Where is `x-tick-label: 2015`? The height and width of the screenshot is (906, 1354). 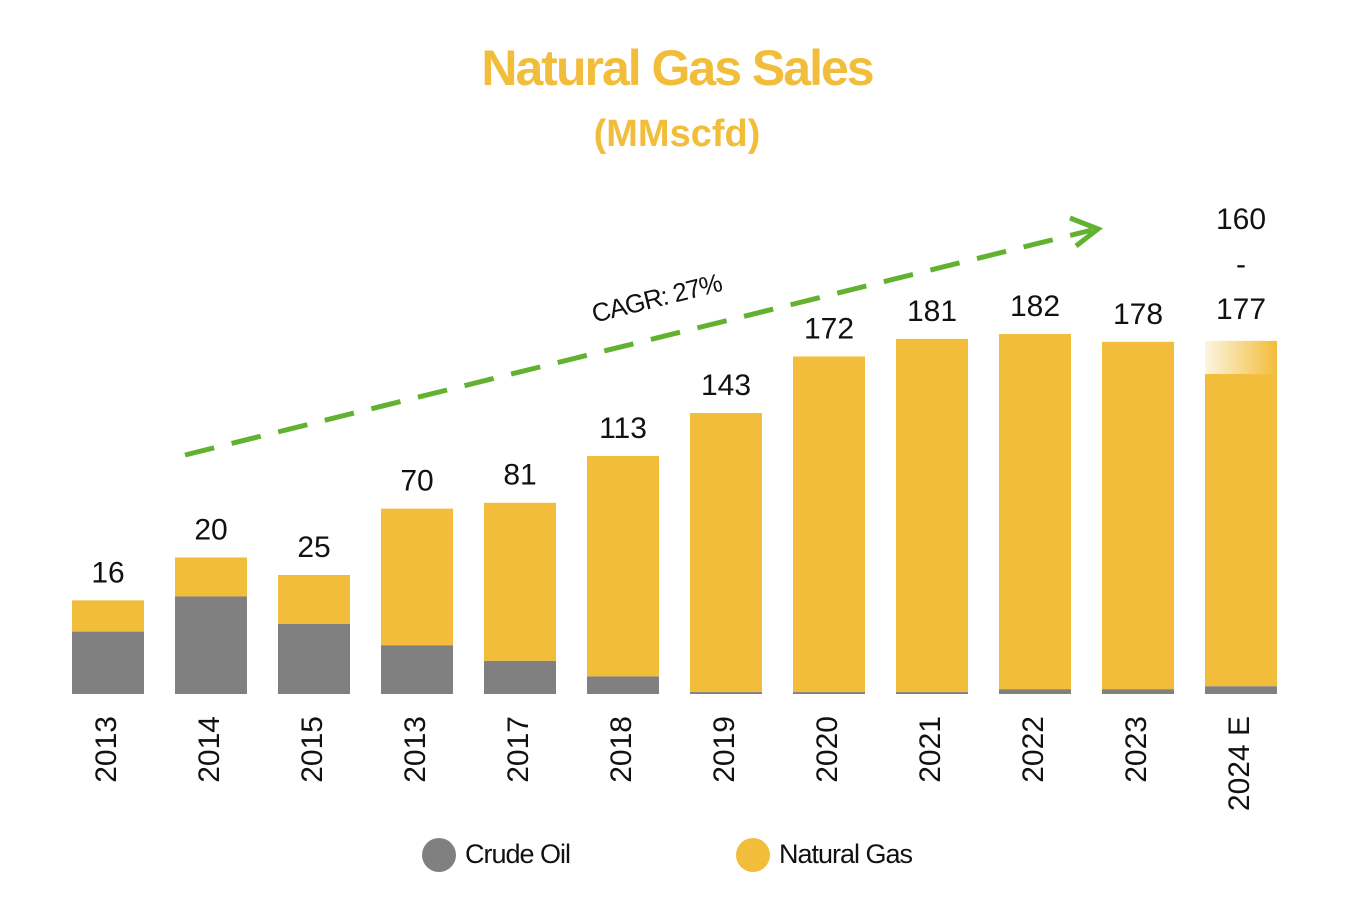 x-tick-label: 2015 is located at coordinates (312, 749).